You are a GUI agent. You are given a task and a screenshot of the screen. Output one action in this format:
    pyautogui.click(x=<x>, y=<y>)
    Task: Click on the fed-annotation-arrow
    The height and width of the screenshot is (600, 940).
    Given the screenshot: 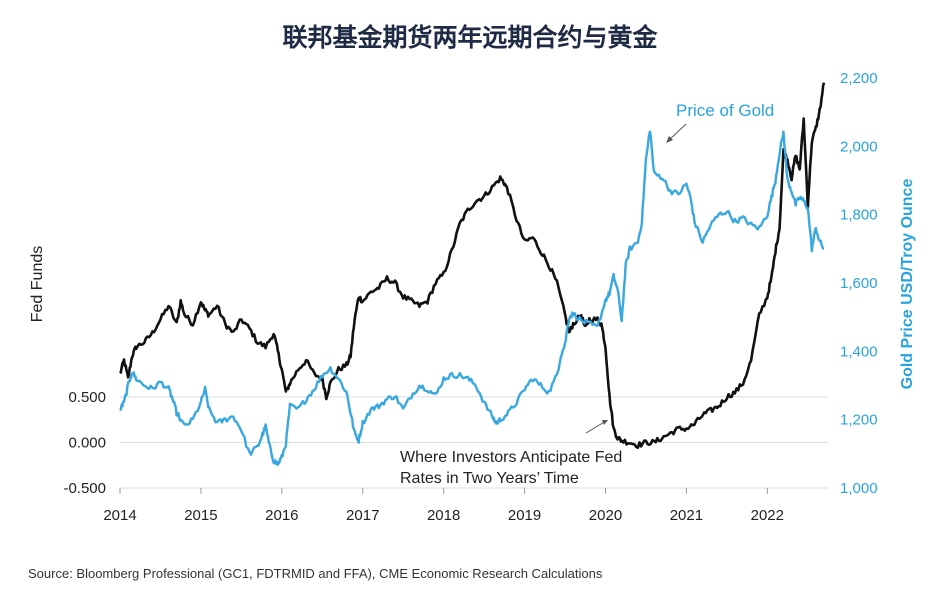 What is the action you would take?
    pyautogui.click(x=596, y=427)
    